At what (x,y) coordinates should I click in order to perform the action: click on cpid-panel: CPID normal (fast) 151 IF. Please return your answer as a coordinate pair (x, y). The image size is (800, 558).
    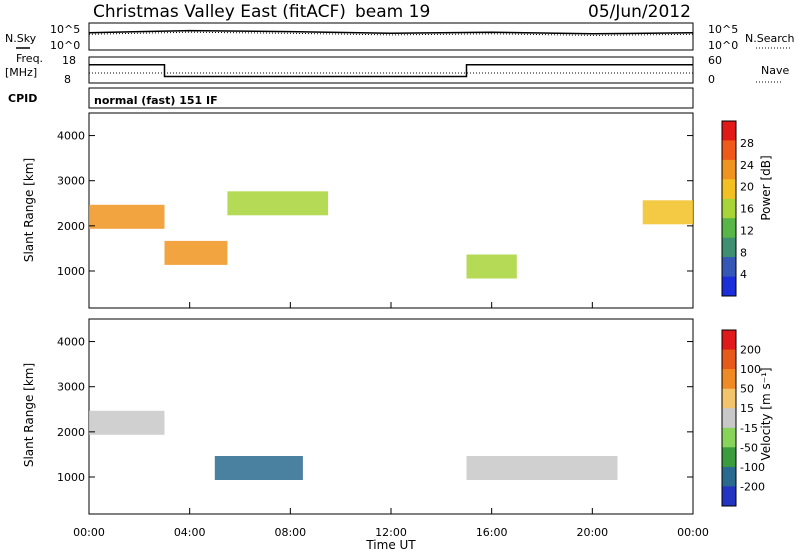
    Looking at the image, I should click on (351, 98).